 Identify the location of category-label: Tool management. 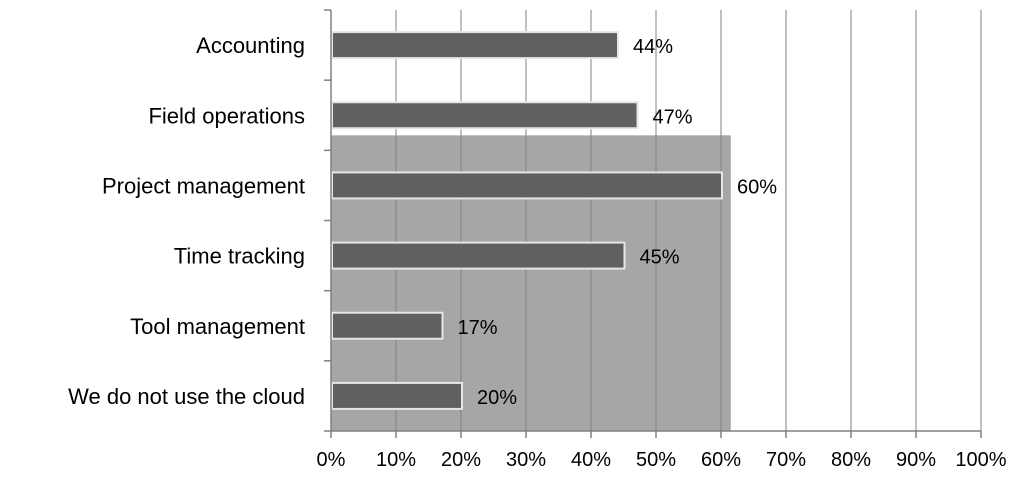
(217, 326).